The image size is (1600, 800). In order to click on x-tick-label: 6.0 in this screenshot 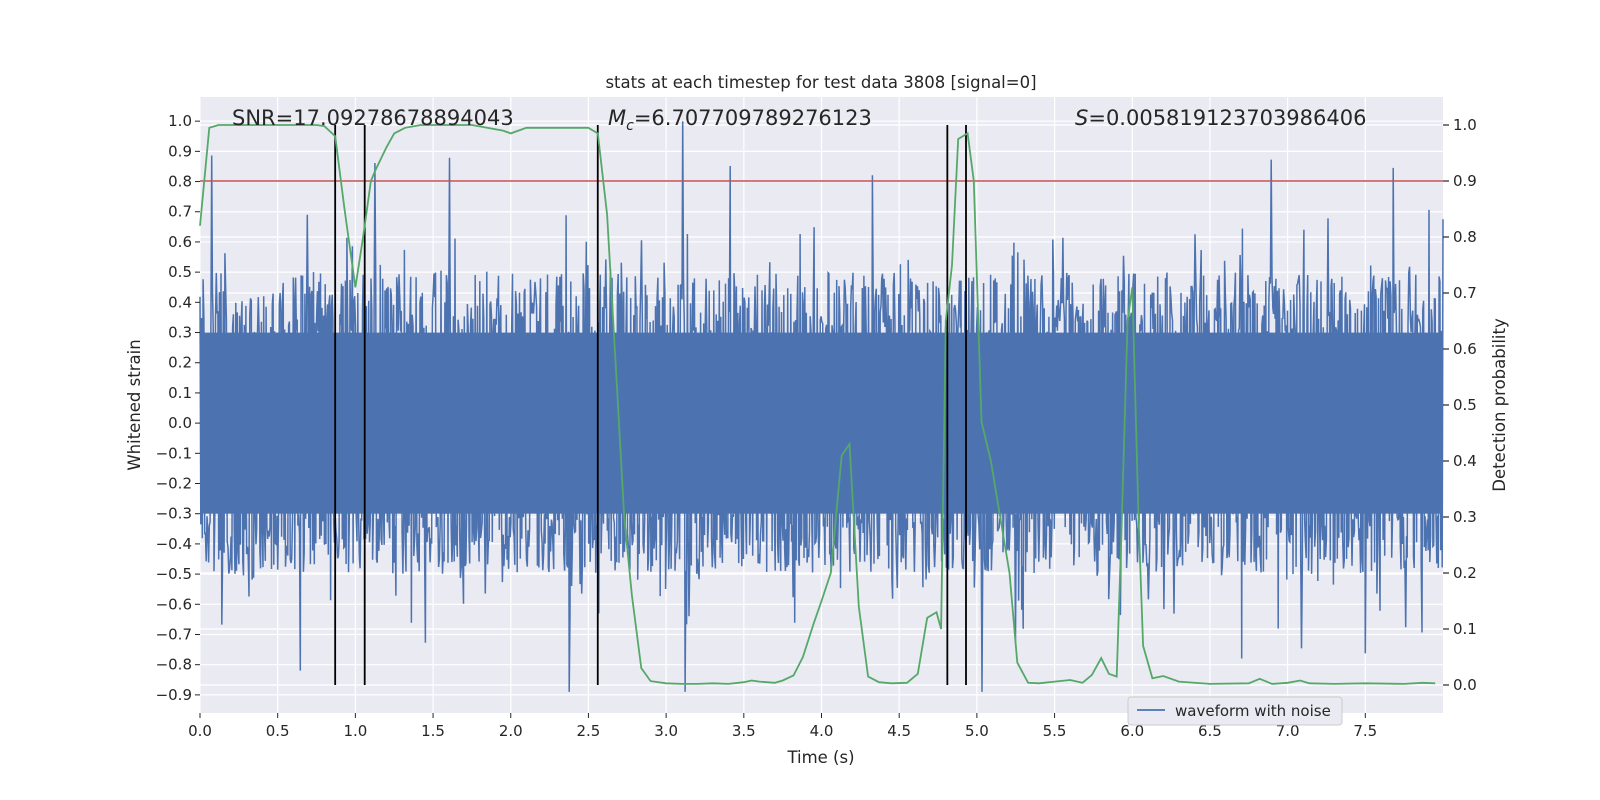, I will do `click(1132, 731)`.